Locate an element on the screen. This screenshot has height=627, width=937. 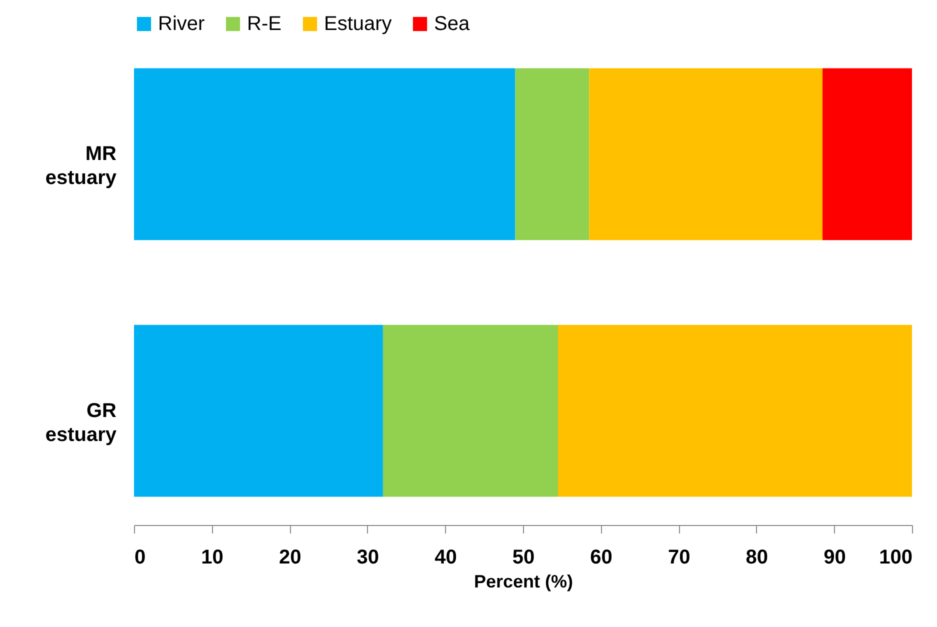
x-tick-label: 80 is located at coordinates (757, 557).